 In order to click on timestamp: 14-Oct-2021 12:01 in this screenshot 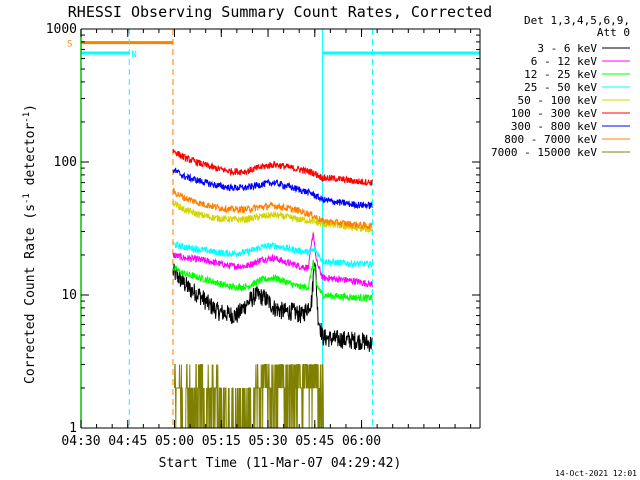, I will do `click(596, 473)`.